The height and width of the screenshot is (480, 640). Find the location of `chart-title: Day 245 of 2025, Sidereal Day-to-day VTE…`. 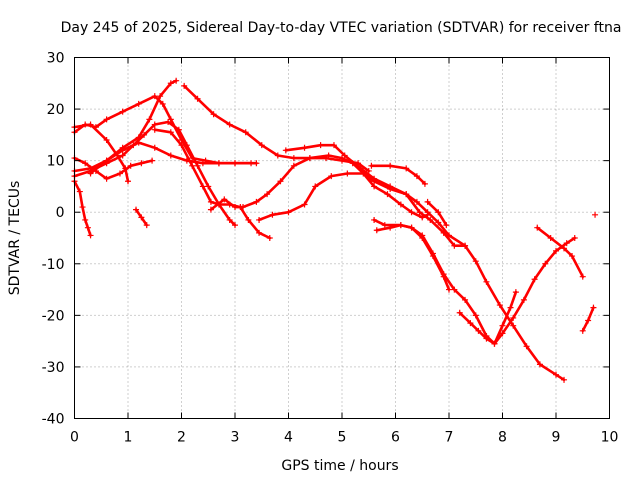

chart-title: Day 245 of 2025, Sidereal Day-to-day VTE… is located at coordinates (341, 28).